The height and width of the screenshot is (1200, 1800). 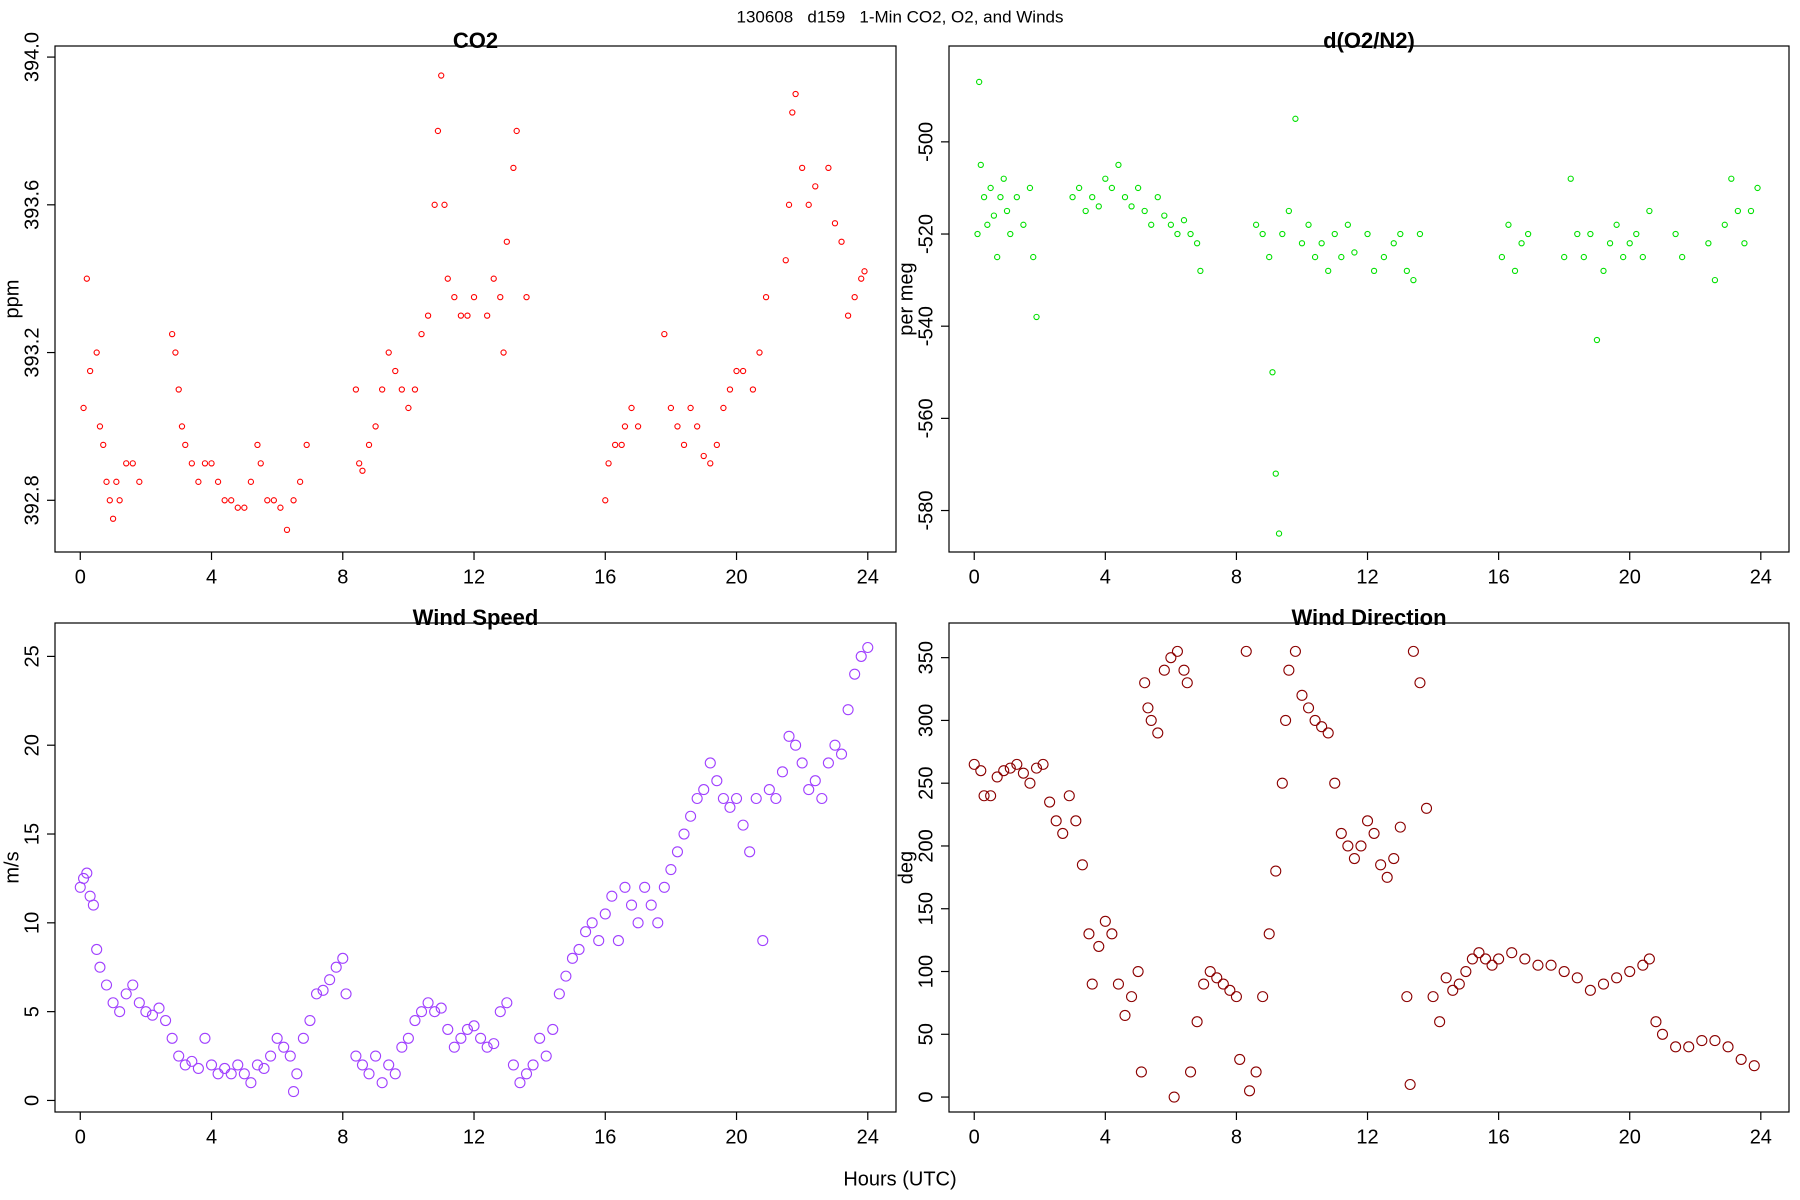 What do you see at coordinates (926, 234) in the screenshot?
I see `y-tick-label: -520` at bounding box center [926, 234].